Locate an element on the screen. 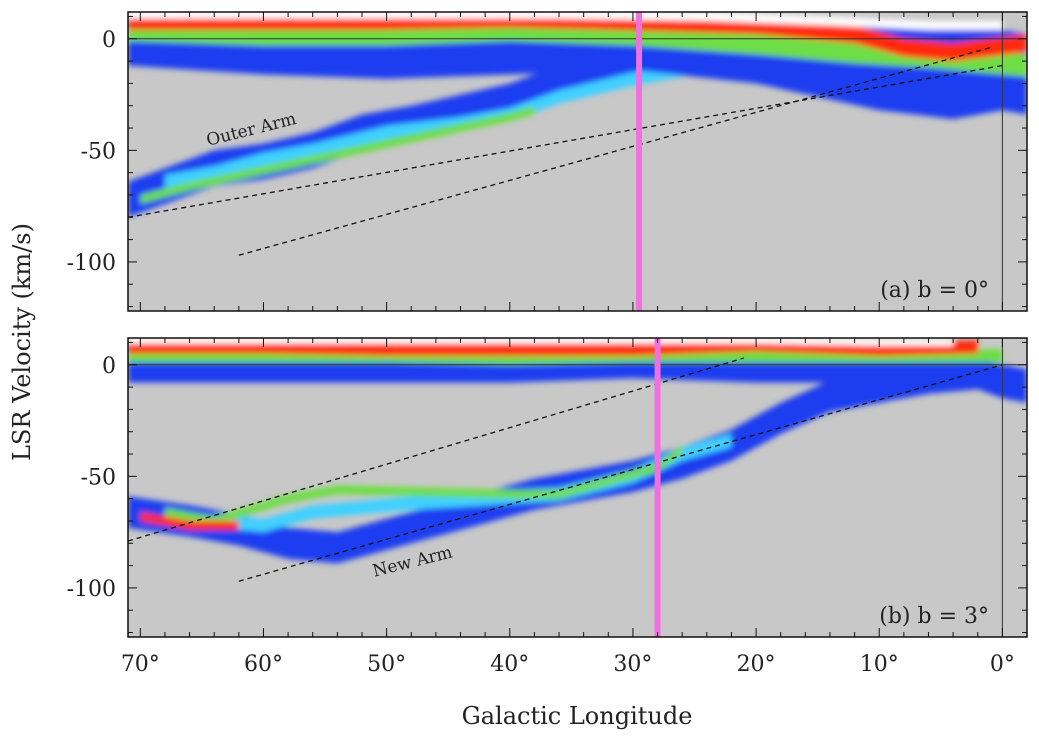  x-tick-label: 70° is located at coordinates (140, 664).